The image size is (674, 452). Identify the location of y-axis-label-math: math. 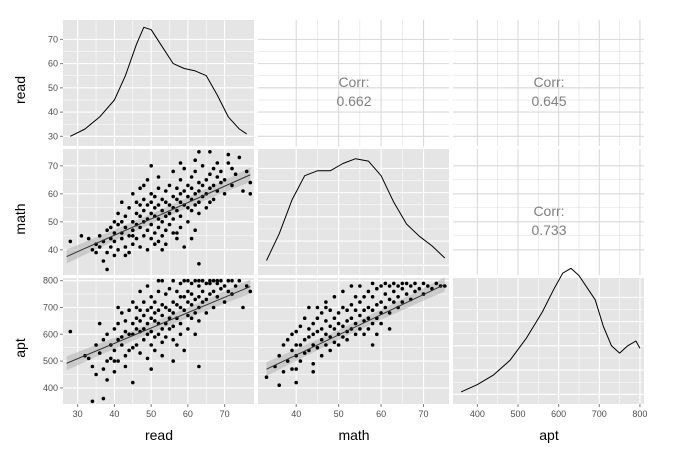
(20, 218).